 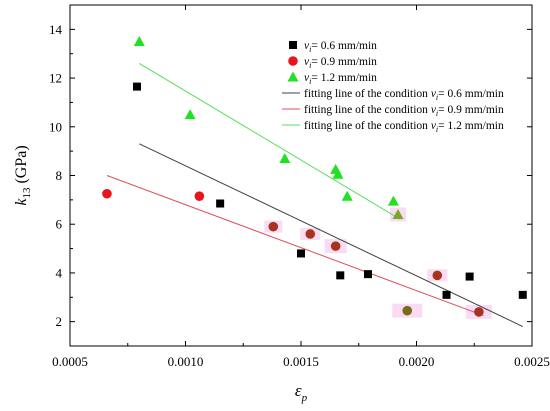 What do you see at coordinates (417, 361) in the screenshot?
I see `x-tick-label: 0.0020` at bounding box center [417, 361].